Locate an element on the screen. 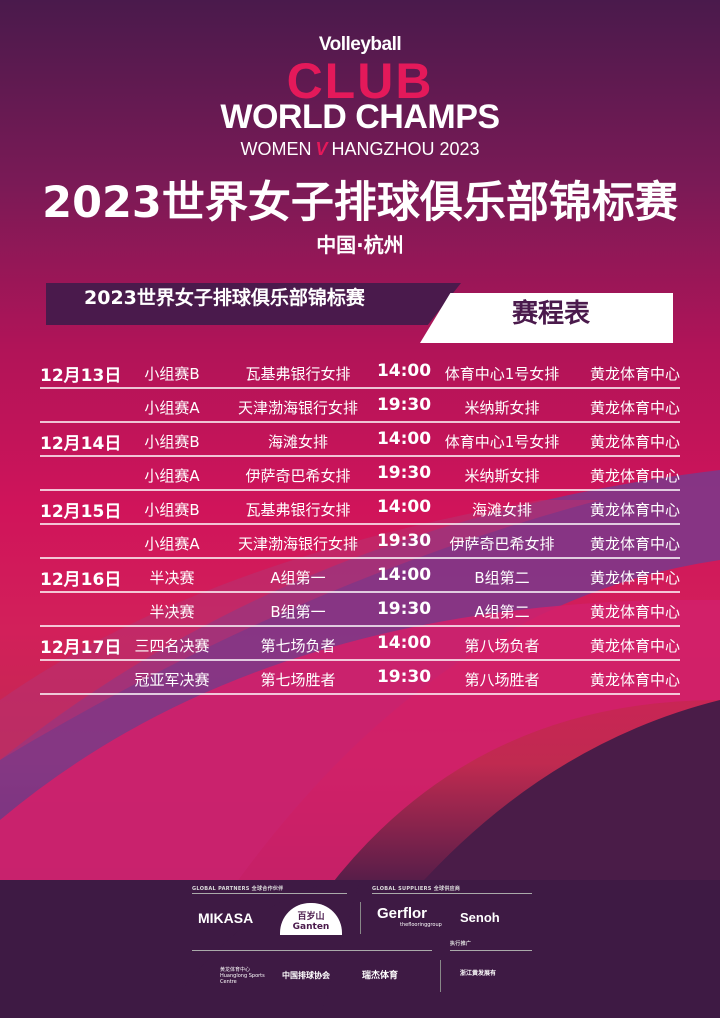  gerflor-logo: Gerflor is located at coordinates (402, 913).